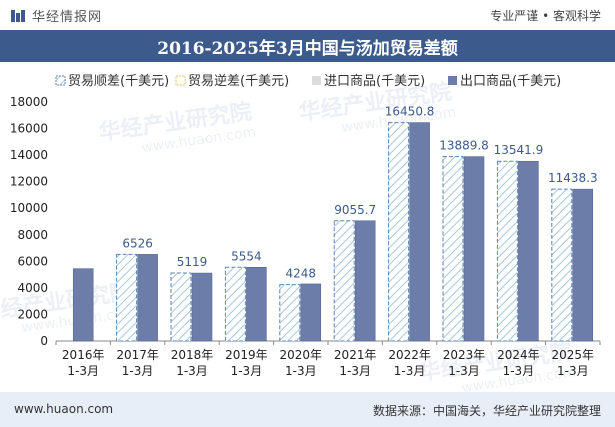 The image size is (615, 427). What do you see at coordinates (573, 363) in the screenshot?
I see `x-tick-label: 2025年 1-3月` at bounding box center [573, 363].